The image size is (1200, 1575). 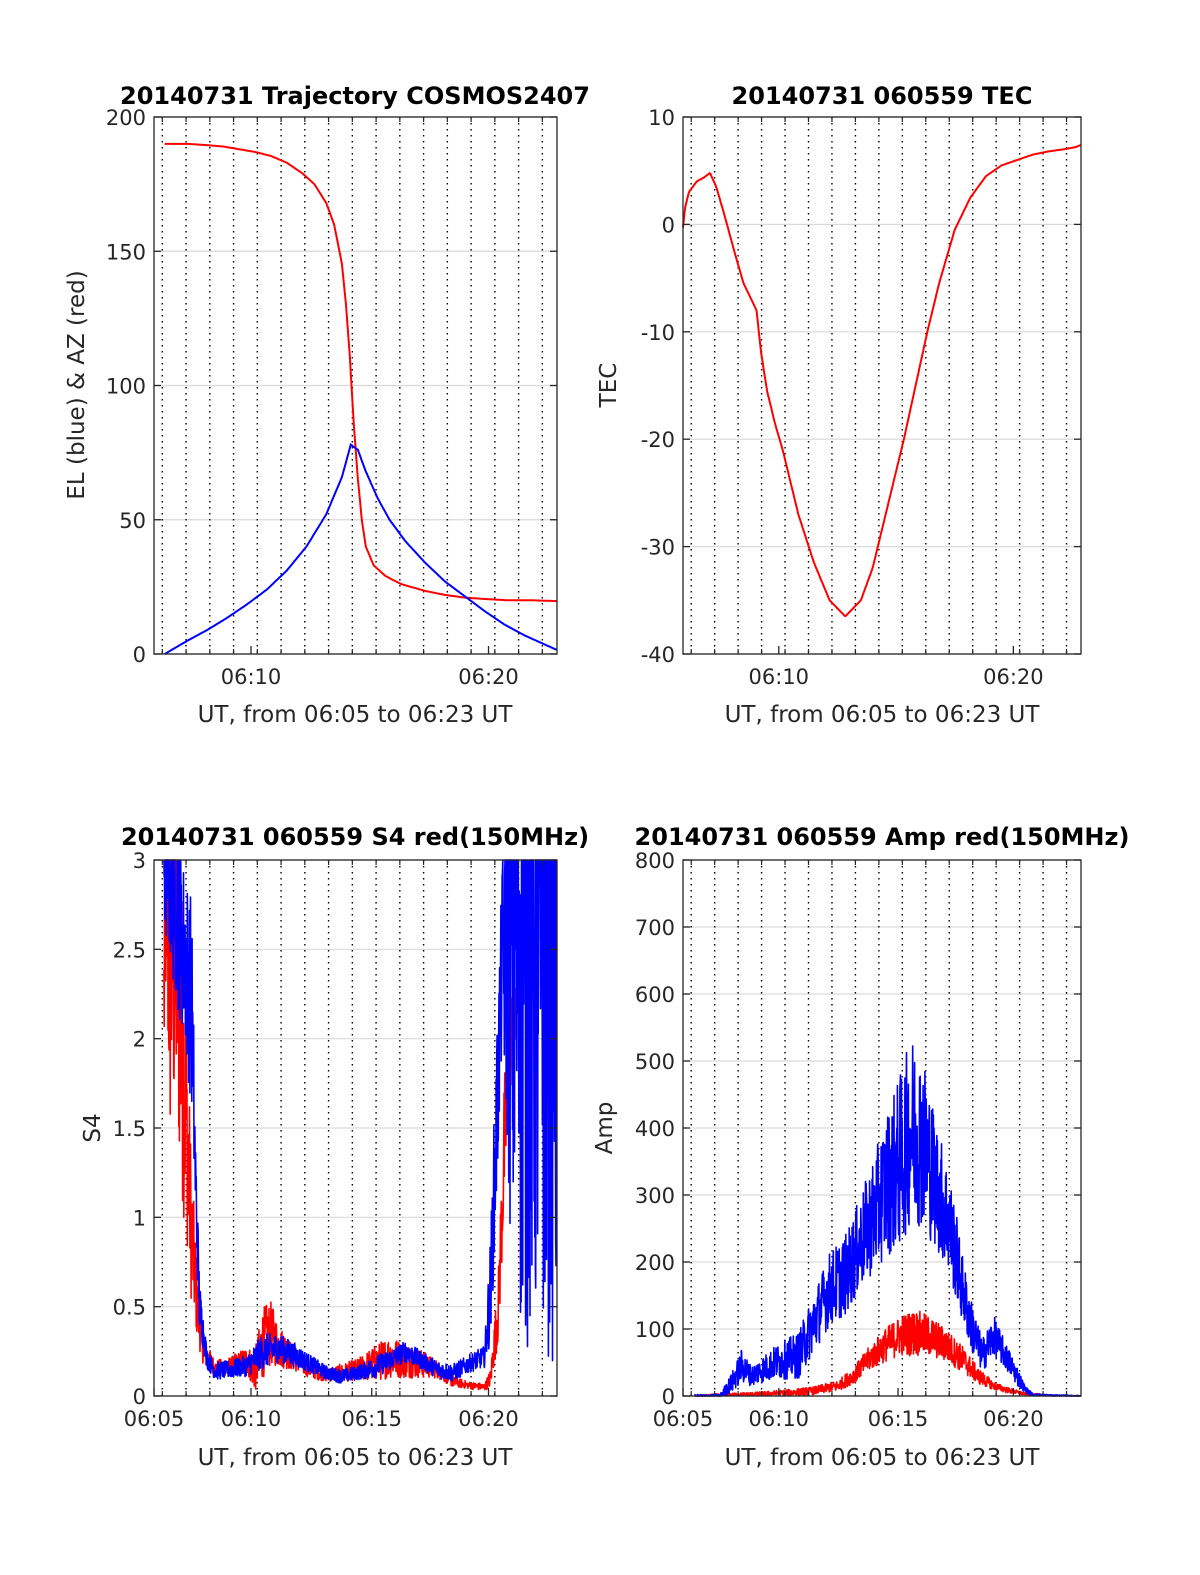 I want to click on y-tick-label: 1.5, so click(x=129, y=1129).